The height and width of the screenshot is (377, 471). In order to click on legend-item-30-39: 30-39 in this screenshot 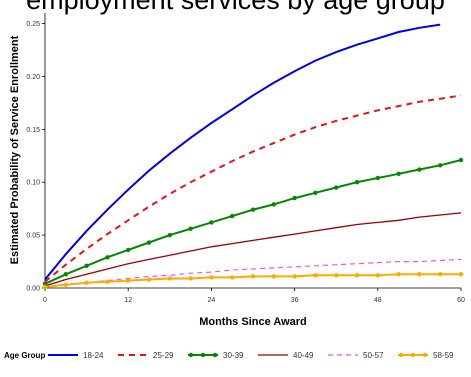, I will do `click(216, 355)`.